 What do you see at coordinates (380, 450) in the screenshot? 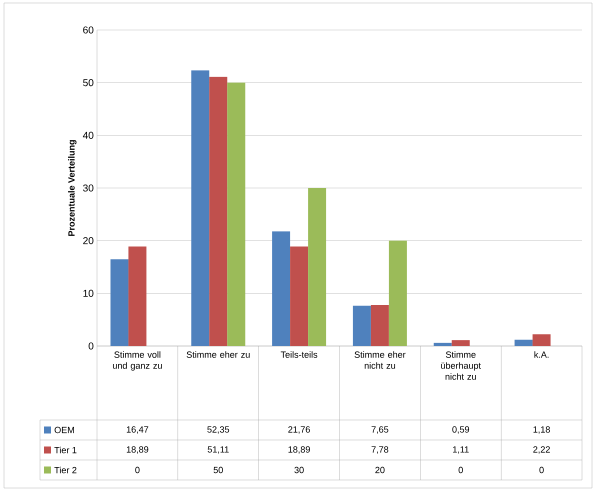
I see `data-label: 7,78` at bounding box center [380, 450].